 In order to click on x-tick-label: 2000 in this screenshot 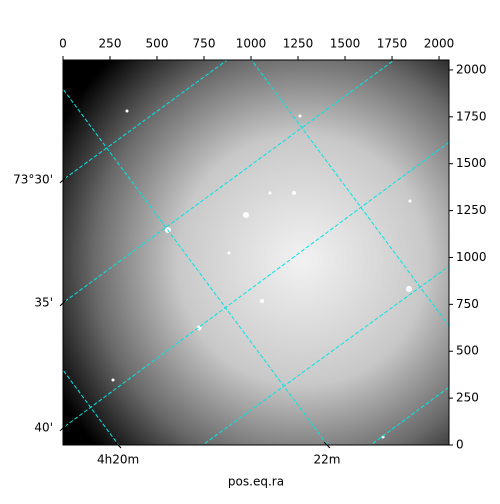, I will do `click(439, 44)`.